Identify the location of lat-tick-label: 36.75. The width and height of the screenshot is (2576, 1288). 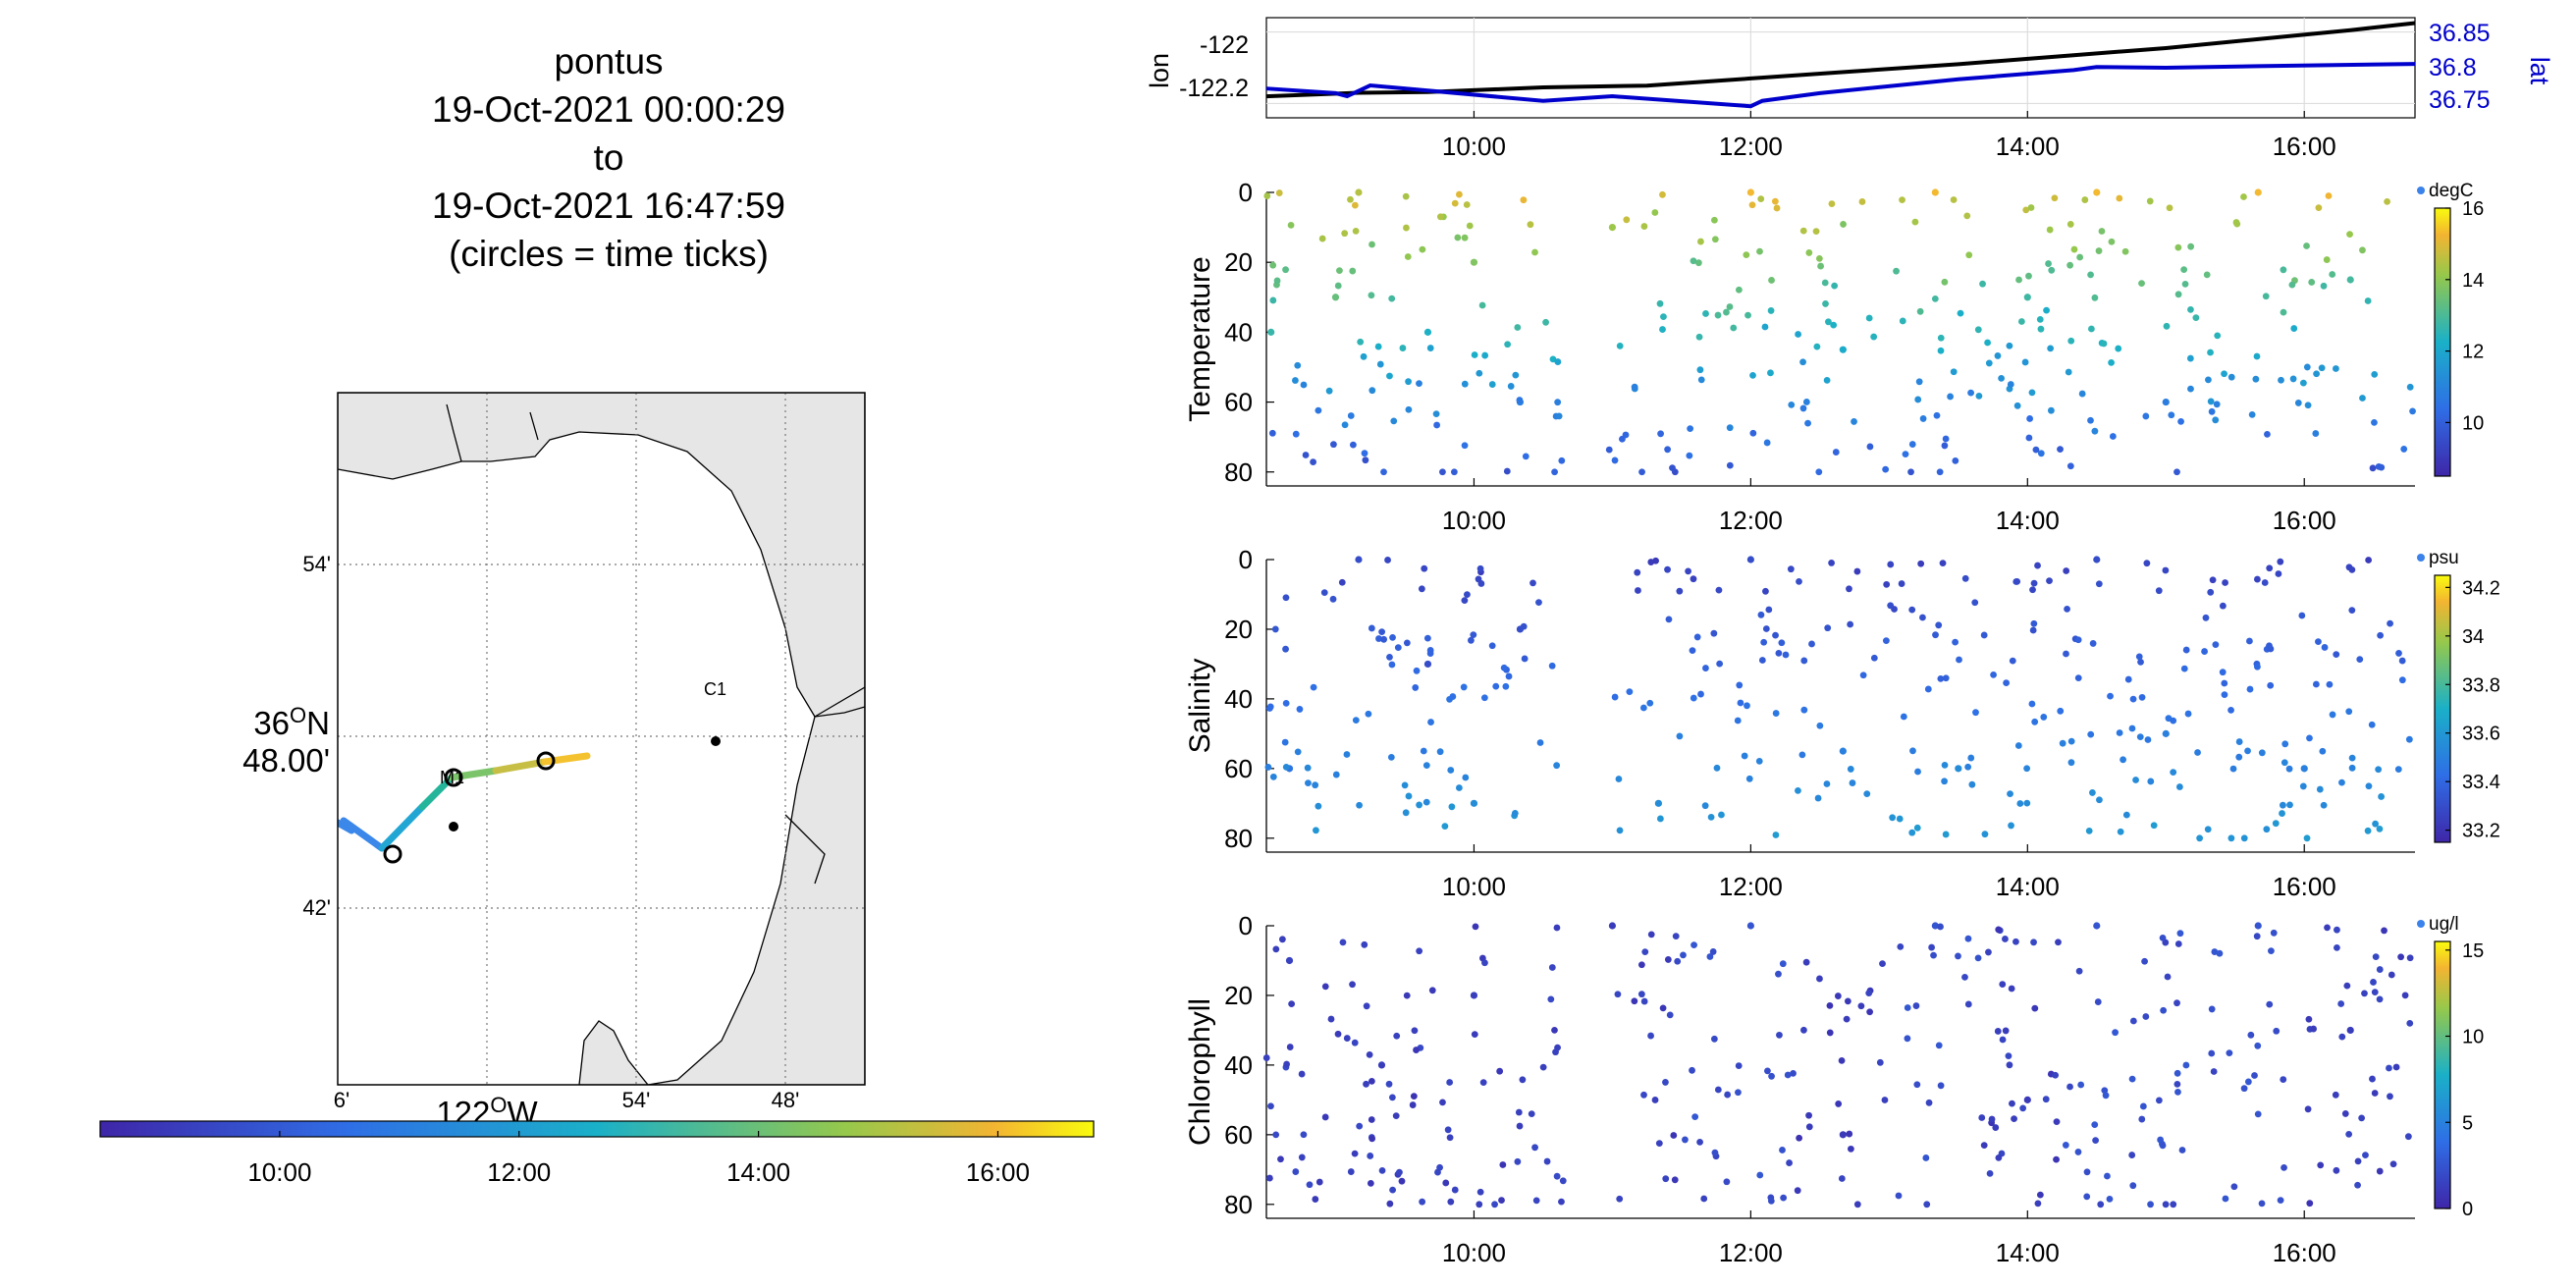
(2460, 100).